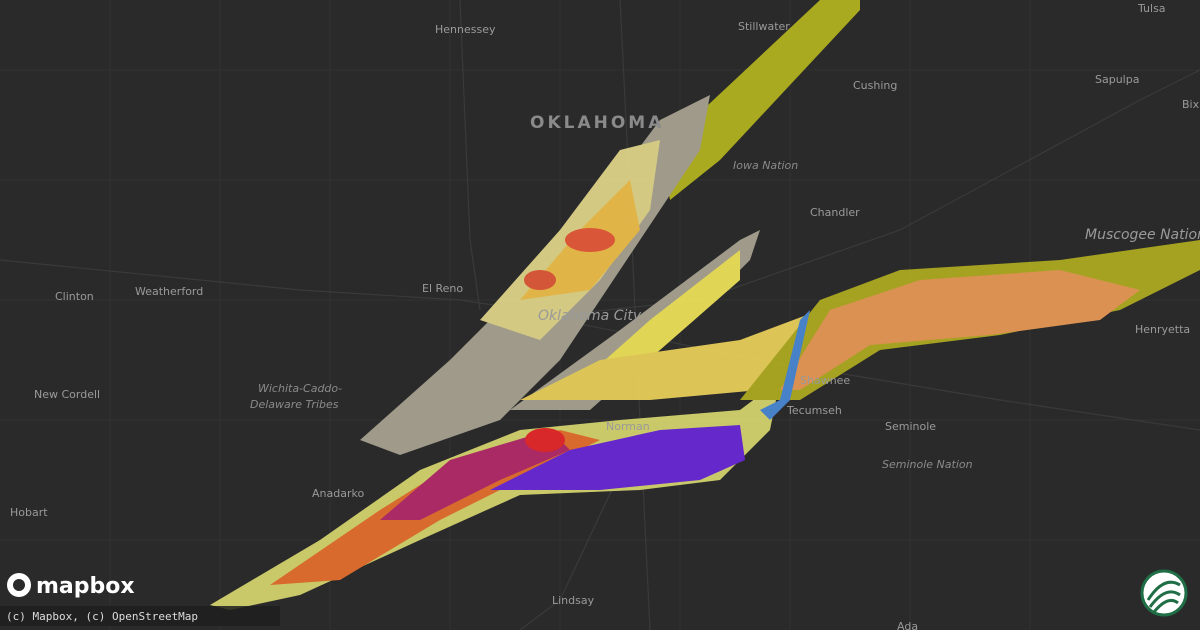 The height and width of the screenshot is (630, 1200). What do you see at coordinates (85, 586) in the screenshot?
I see `logo-text: mapbox` at bounding box center [85, 586].